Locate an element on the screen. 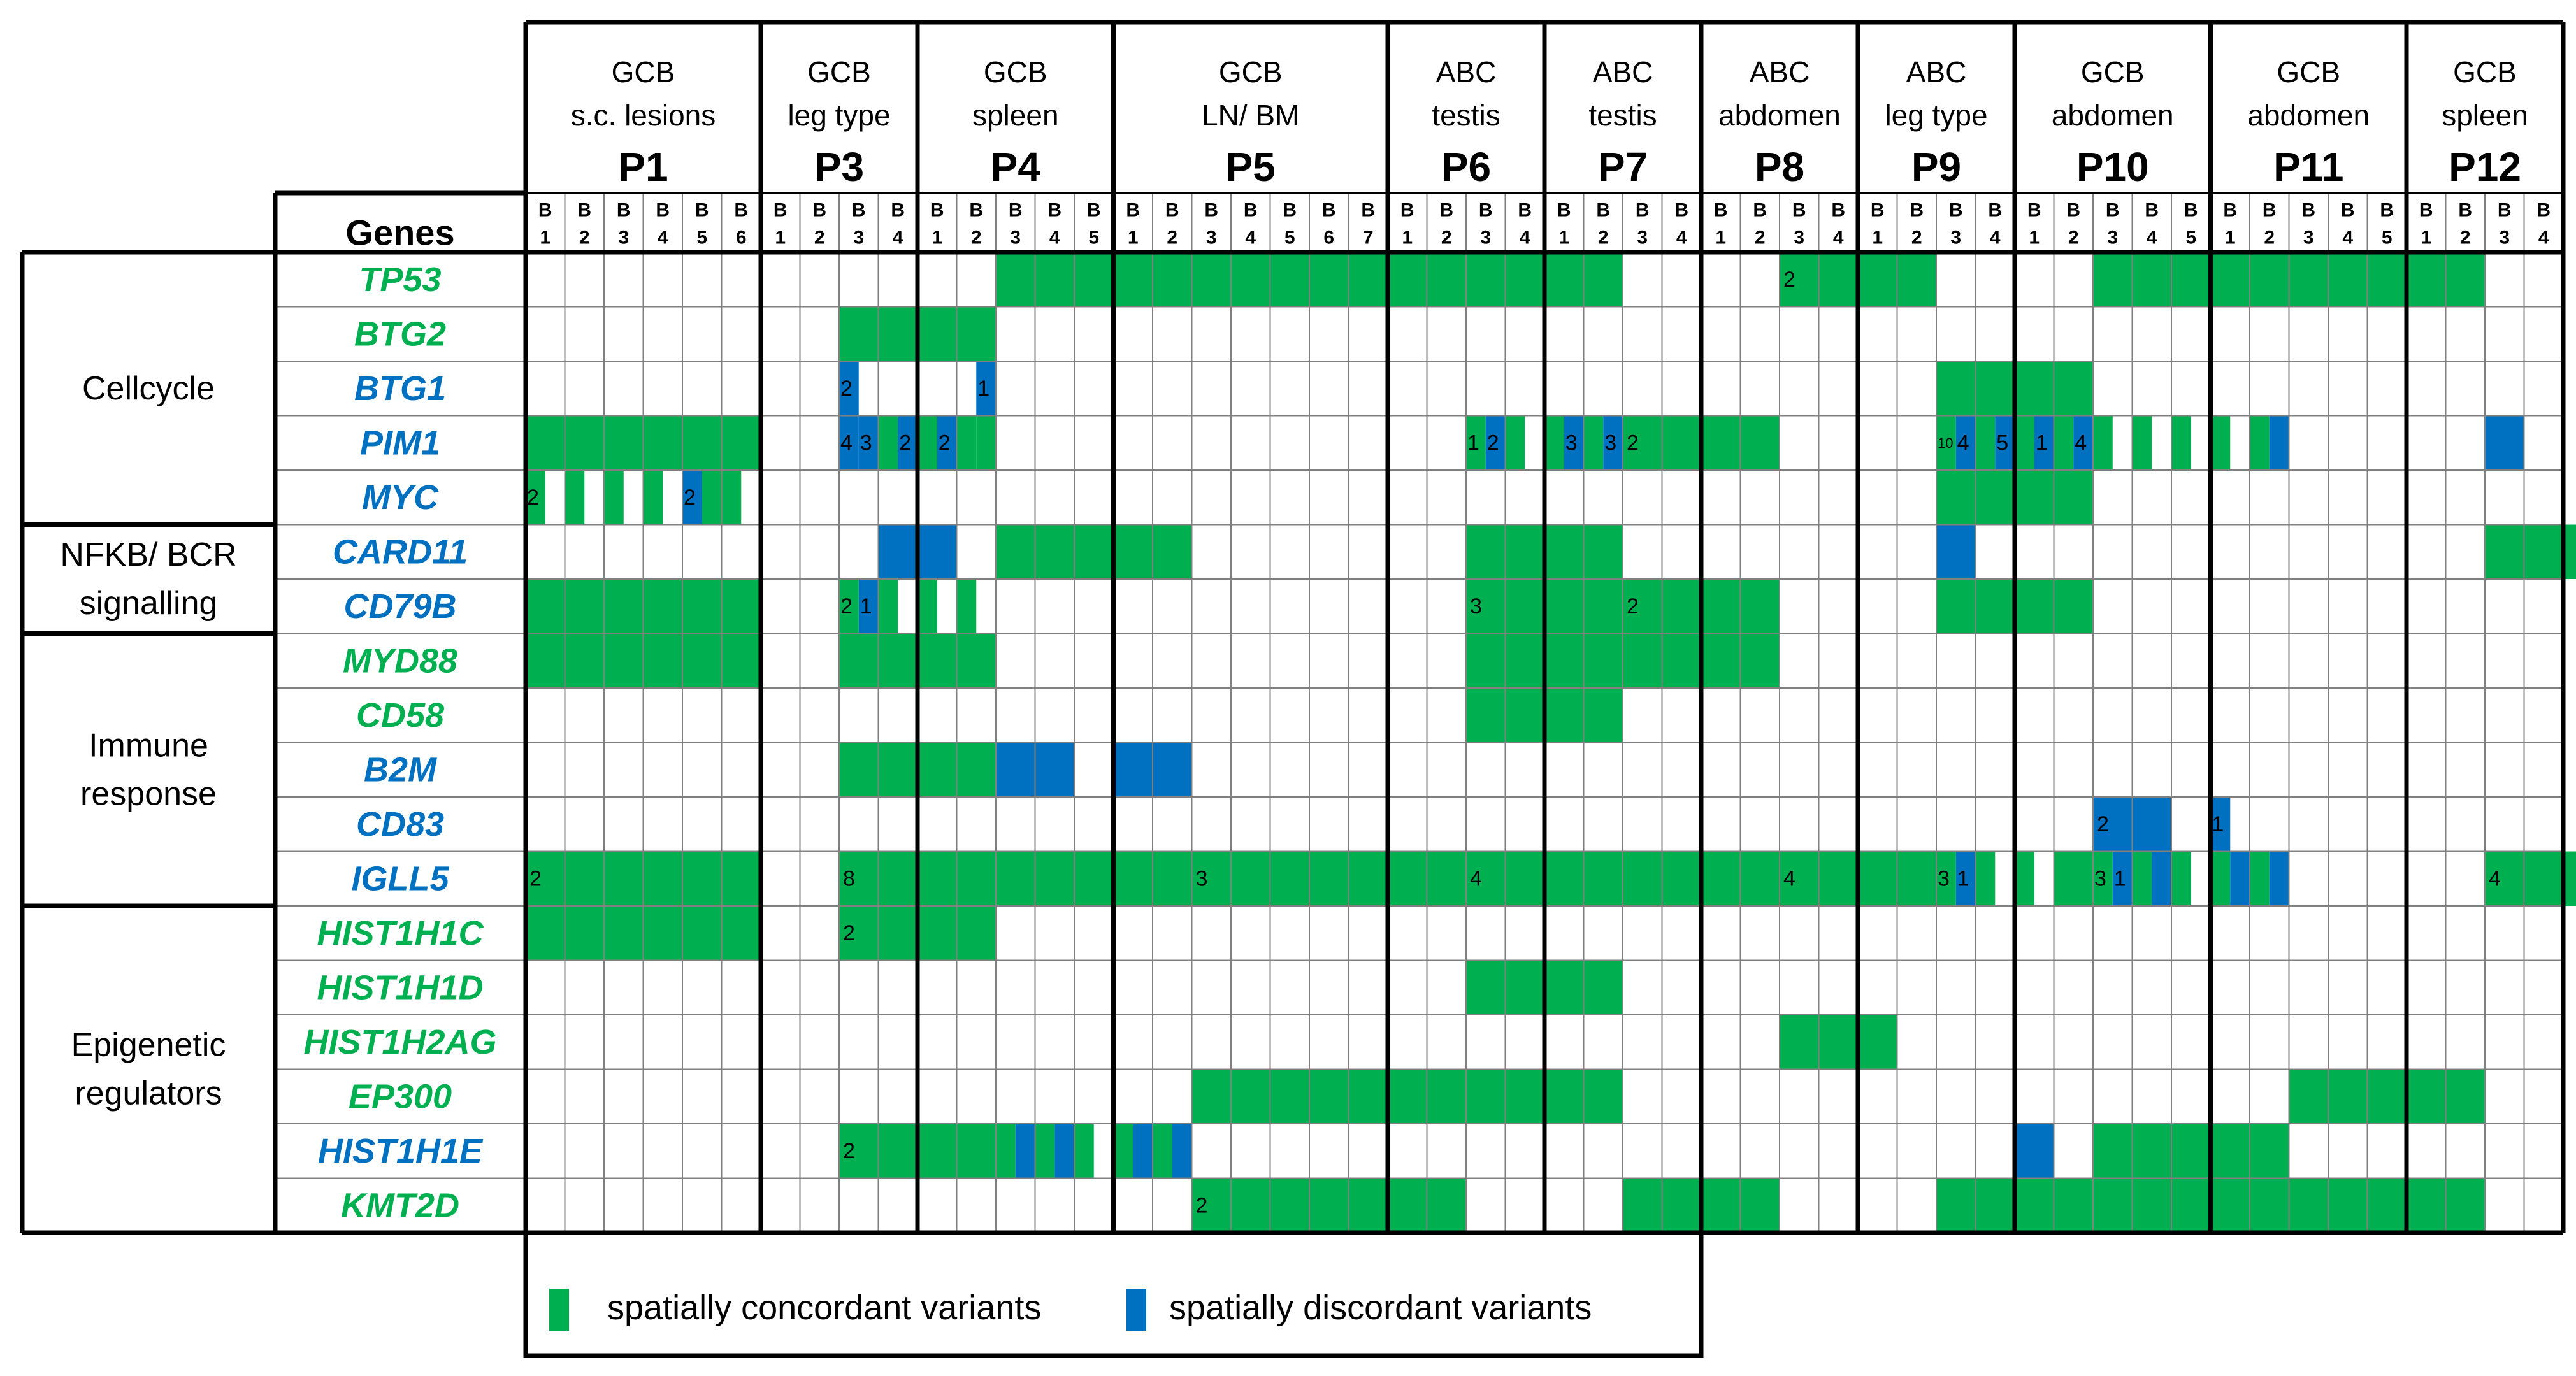 Image resolution: width=2576 pixels, height=1376 pixels. patient-id-label: P1 is located at coordinates (643, 167).